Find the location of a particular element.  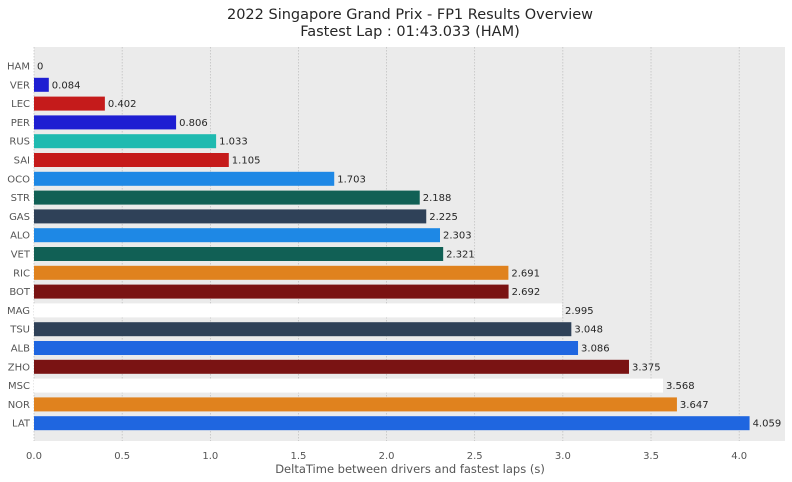

data-label: 0 is located at coordinates (40, 67).